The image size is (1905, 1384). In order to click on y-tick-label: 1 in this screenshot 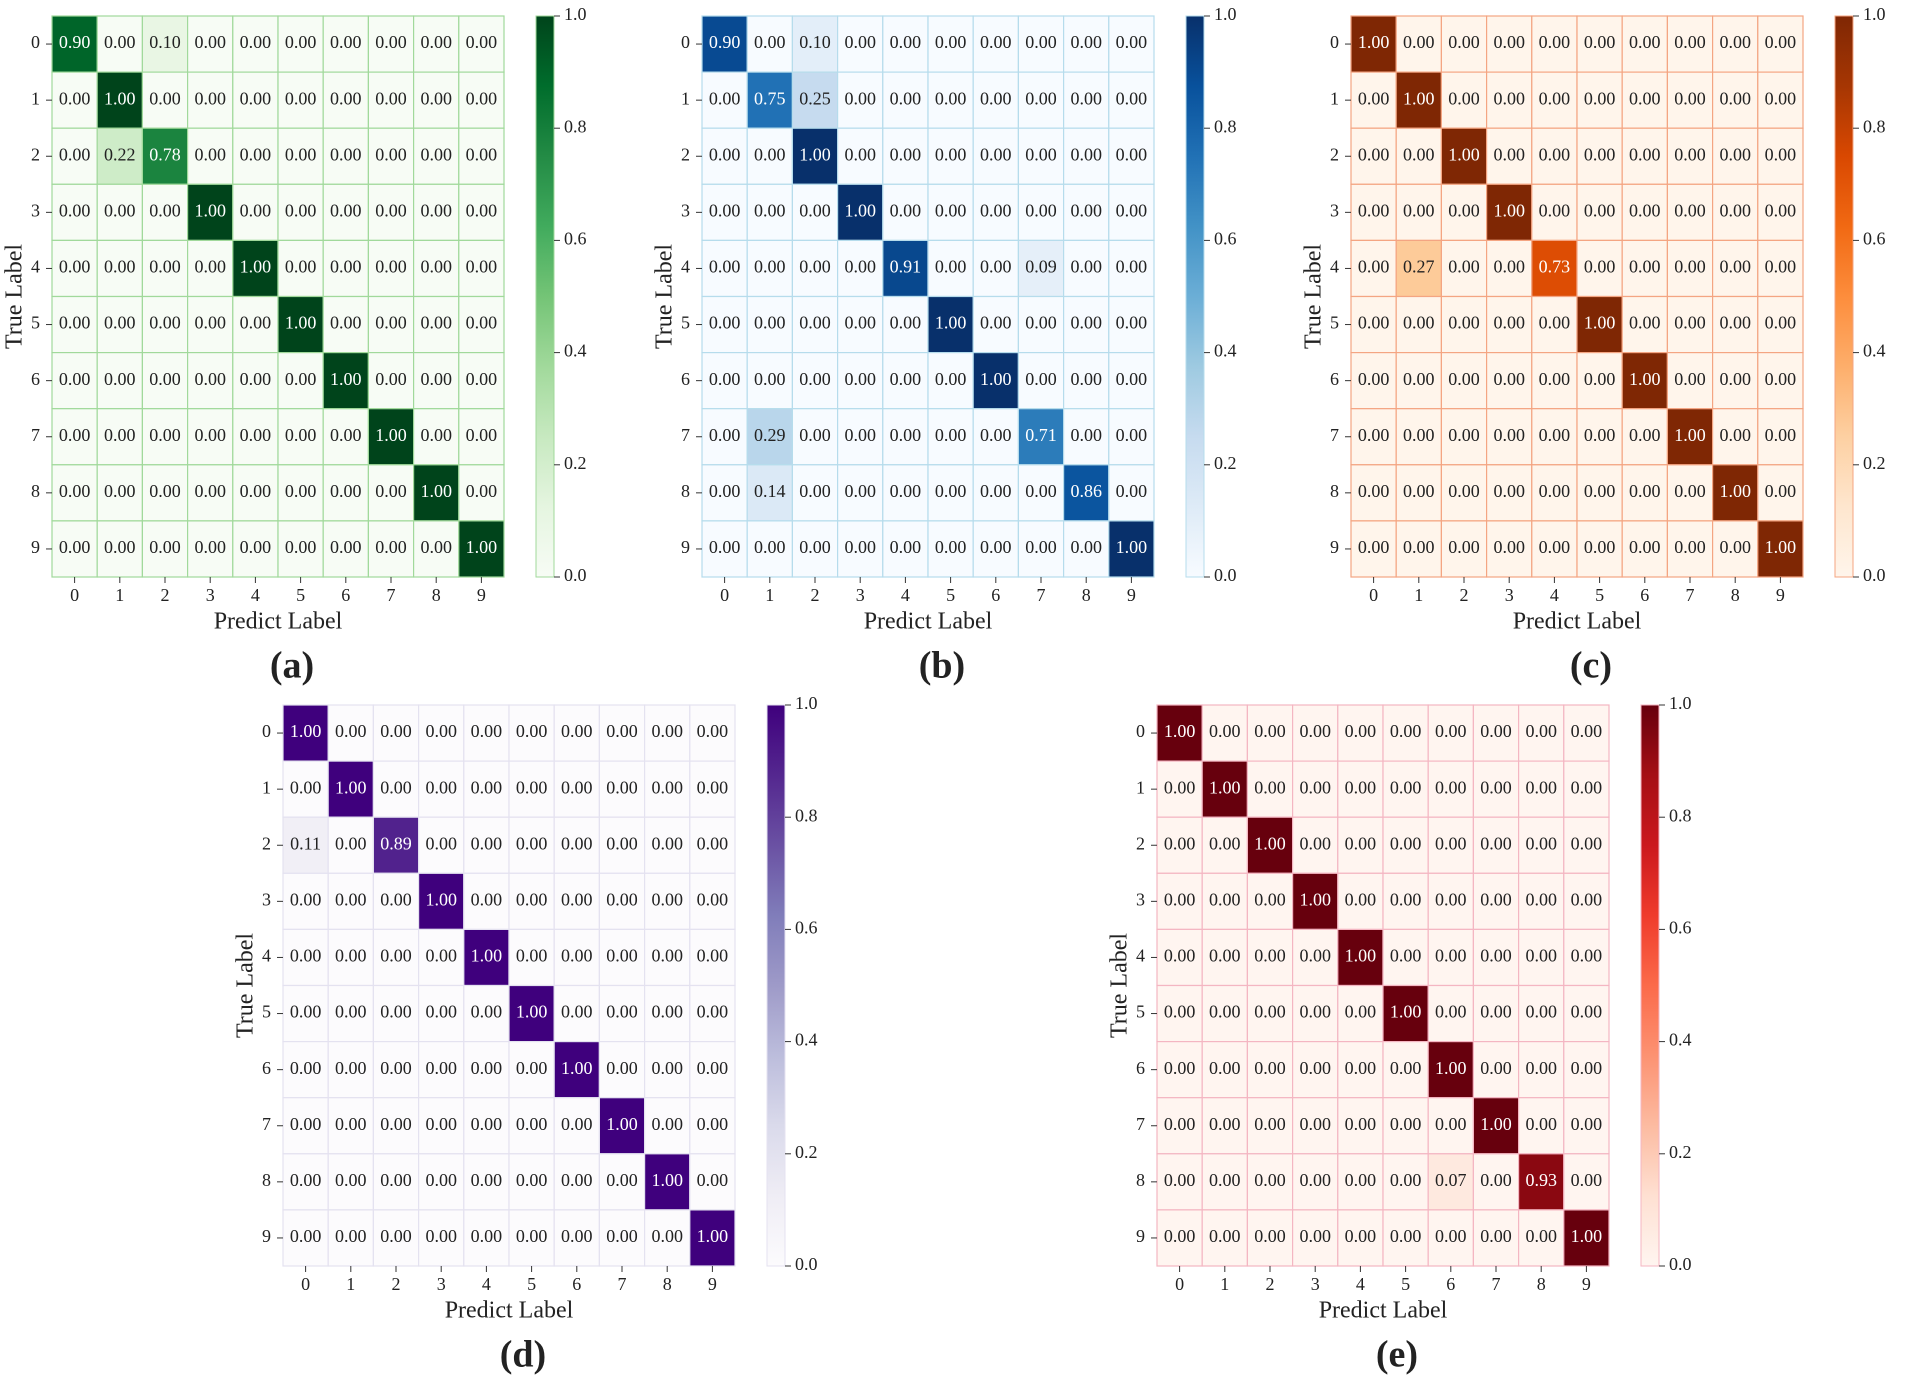, I will do `click(1140, 787)`.